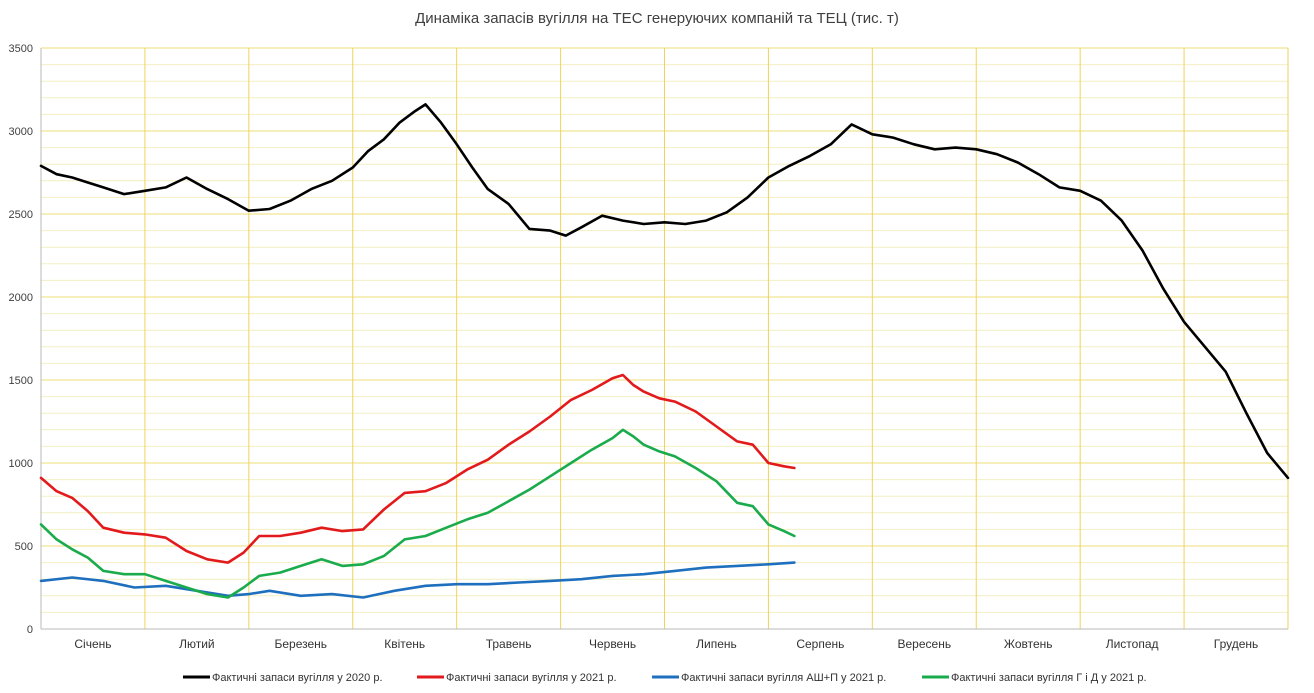 Image resolution: width=1314 pixels, height=693 pixels. I want to click on y-tick-label: 3000, so click(21, 132).